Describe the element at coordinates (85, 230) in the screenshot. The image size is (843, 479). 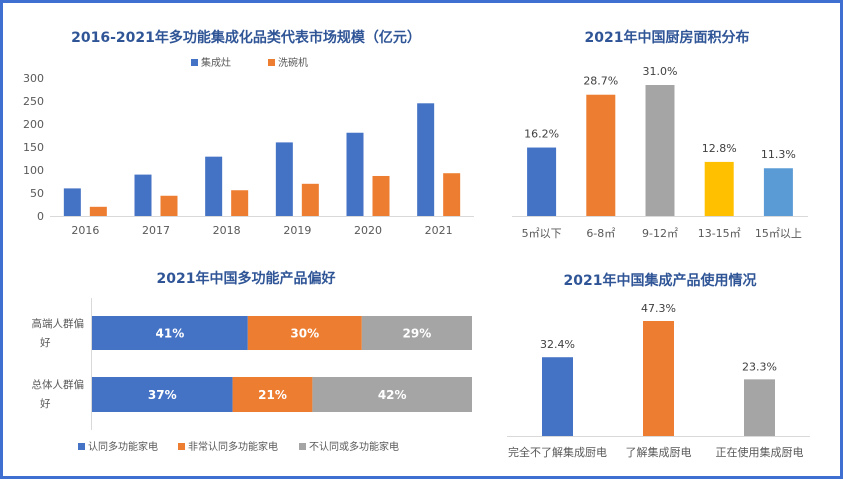
I see `market-x-tick: 2016` at that location.